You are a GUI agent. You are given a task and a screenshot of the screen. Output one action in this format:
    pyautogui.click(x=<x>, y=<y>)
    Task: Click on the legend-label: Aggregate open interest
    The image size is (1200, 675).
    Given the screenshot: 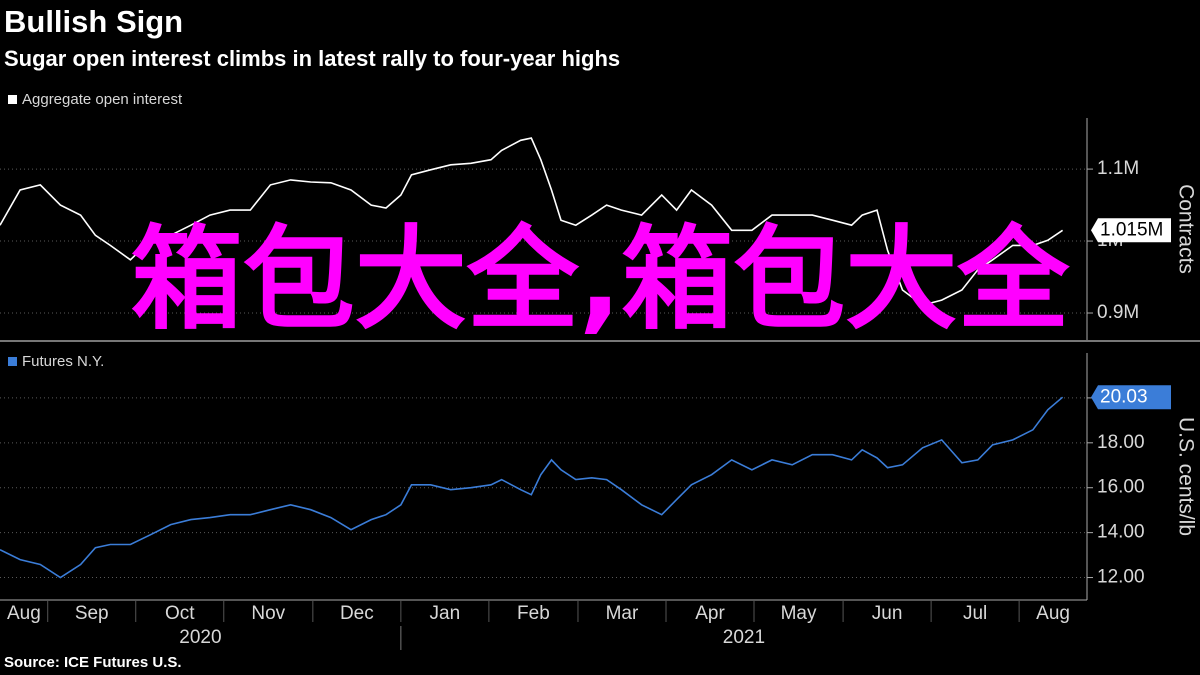 What is the action you would take?
    pyautogui.click(x=102, y=99)
    